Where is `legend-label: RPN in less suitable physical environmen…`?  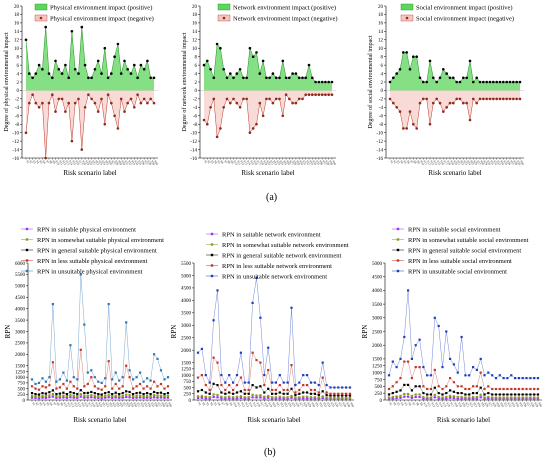
legend-label: RPN in less suitable physical environmen… is located at coordinates (92, 261).